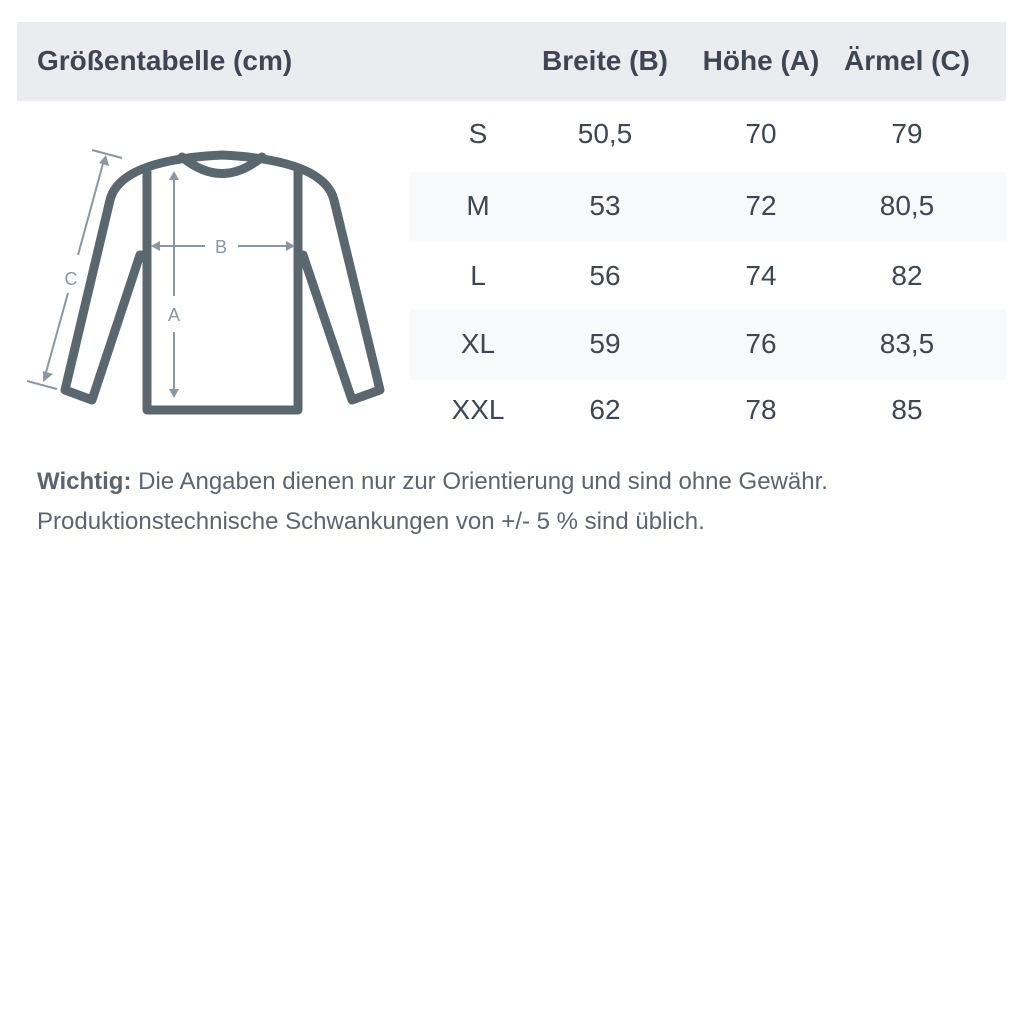 The height and width of the screenshot is (1024, 1024). What do you see at coordinates (907, 275) in the screenshot?
I see `table-cell: 82` at bounding box center [907, 275].